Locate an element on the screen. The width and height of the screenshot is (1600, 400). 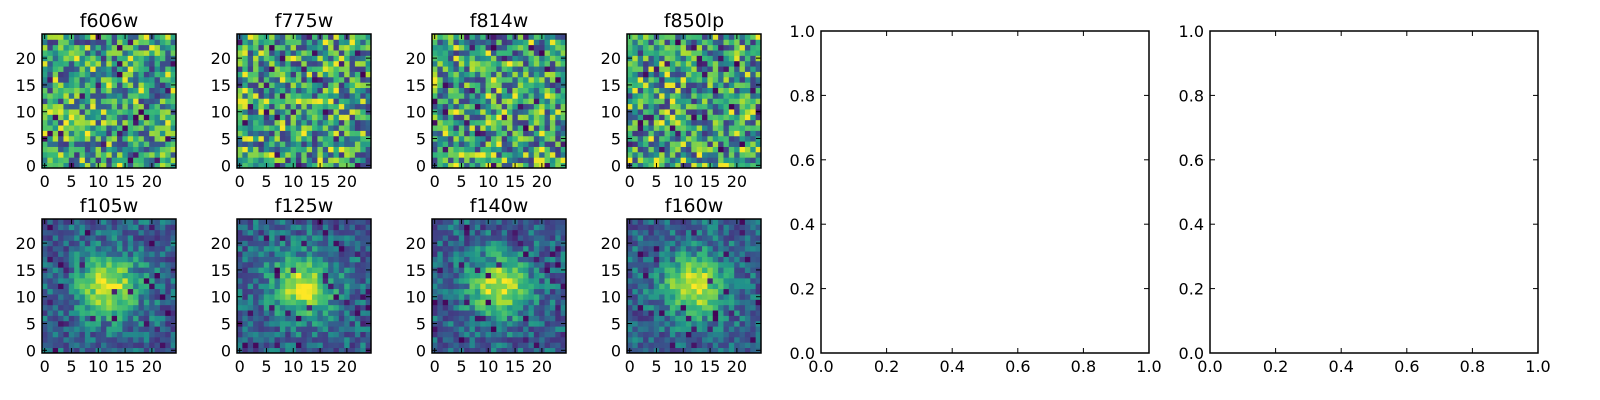
x-tick-label: 5 is located at coordinates (461, 181).